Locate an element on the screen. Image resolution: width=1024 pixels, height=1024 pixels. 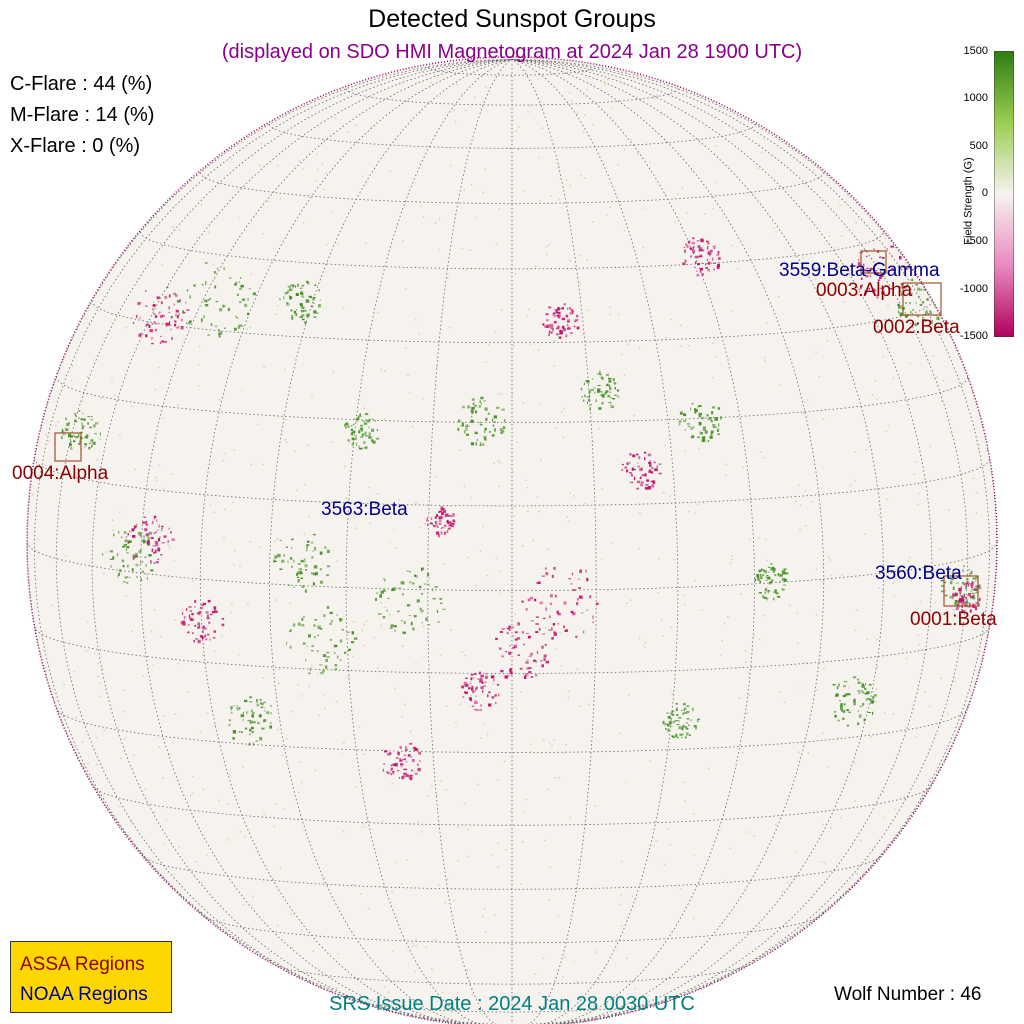
srs-issue-date: SRS Issue Date : 2024 Jan 28 0030 UTC is located at coordinates (512, 1004).